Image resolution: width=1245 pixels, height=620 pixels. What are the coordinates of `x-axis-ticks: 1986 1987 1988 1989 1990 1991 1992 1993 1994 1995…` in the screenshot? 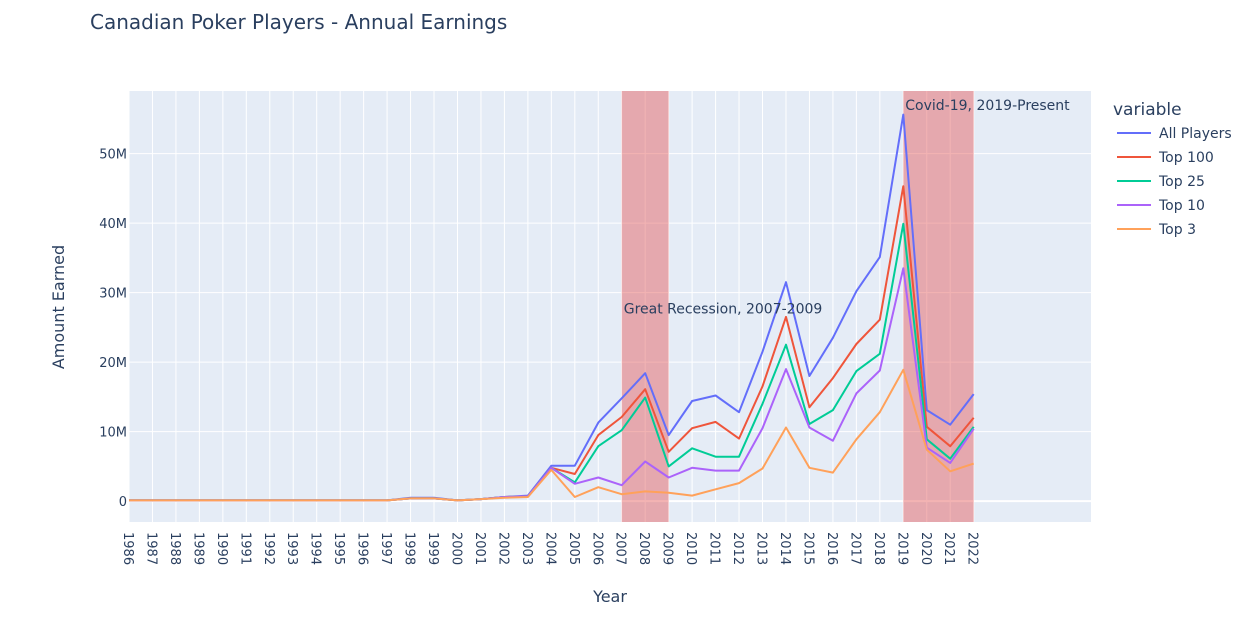 It's located at (550, 548).